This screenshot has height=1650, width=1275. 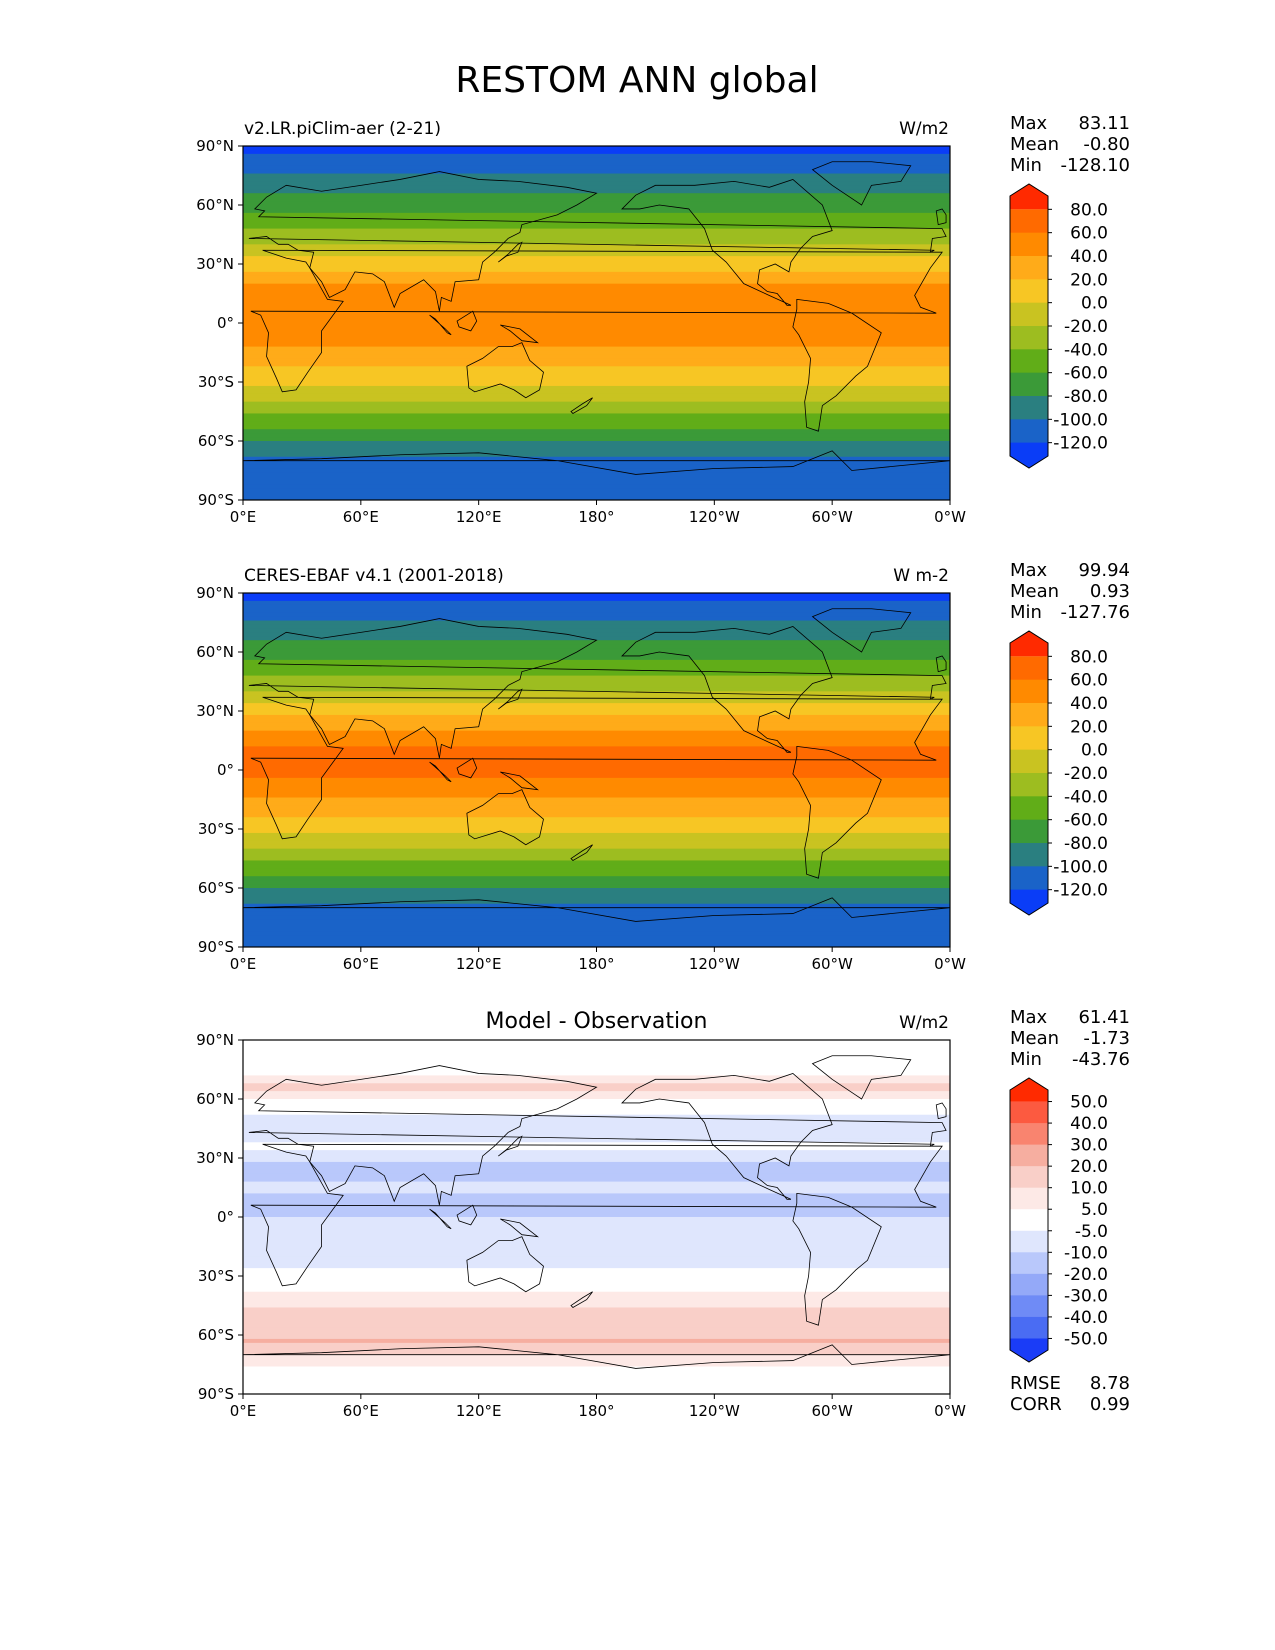 What do you see at coordinates (1104, 1017) in the screenshot?
I see `stat-value: 61.41` at bounding box center [1104, 1017].